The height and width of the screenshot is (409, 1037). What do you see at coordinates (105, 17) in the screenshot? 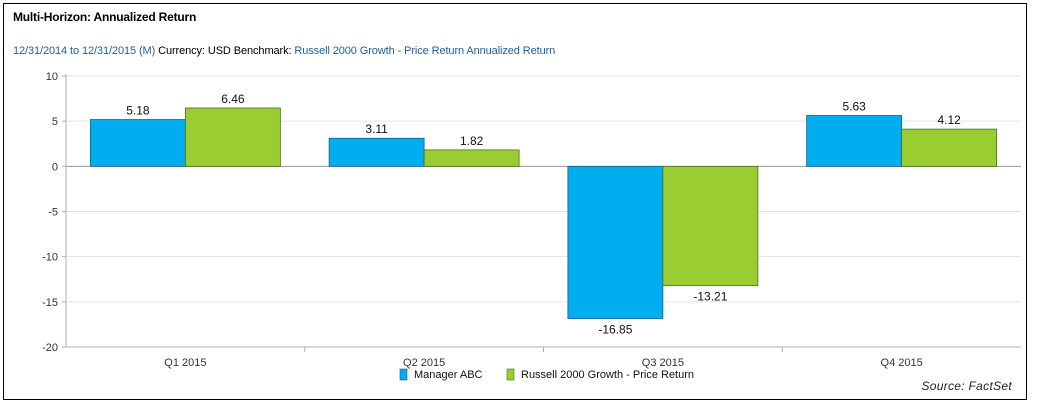
I see `chart-title: Multi-Horizon: Annualized Return` at bounding box center [105, 17].